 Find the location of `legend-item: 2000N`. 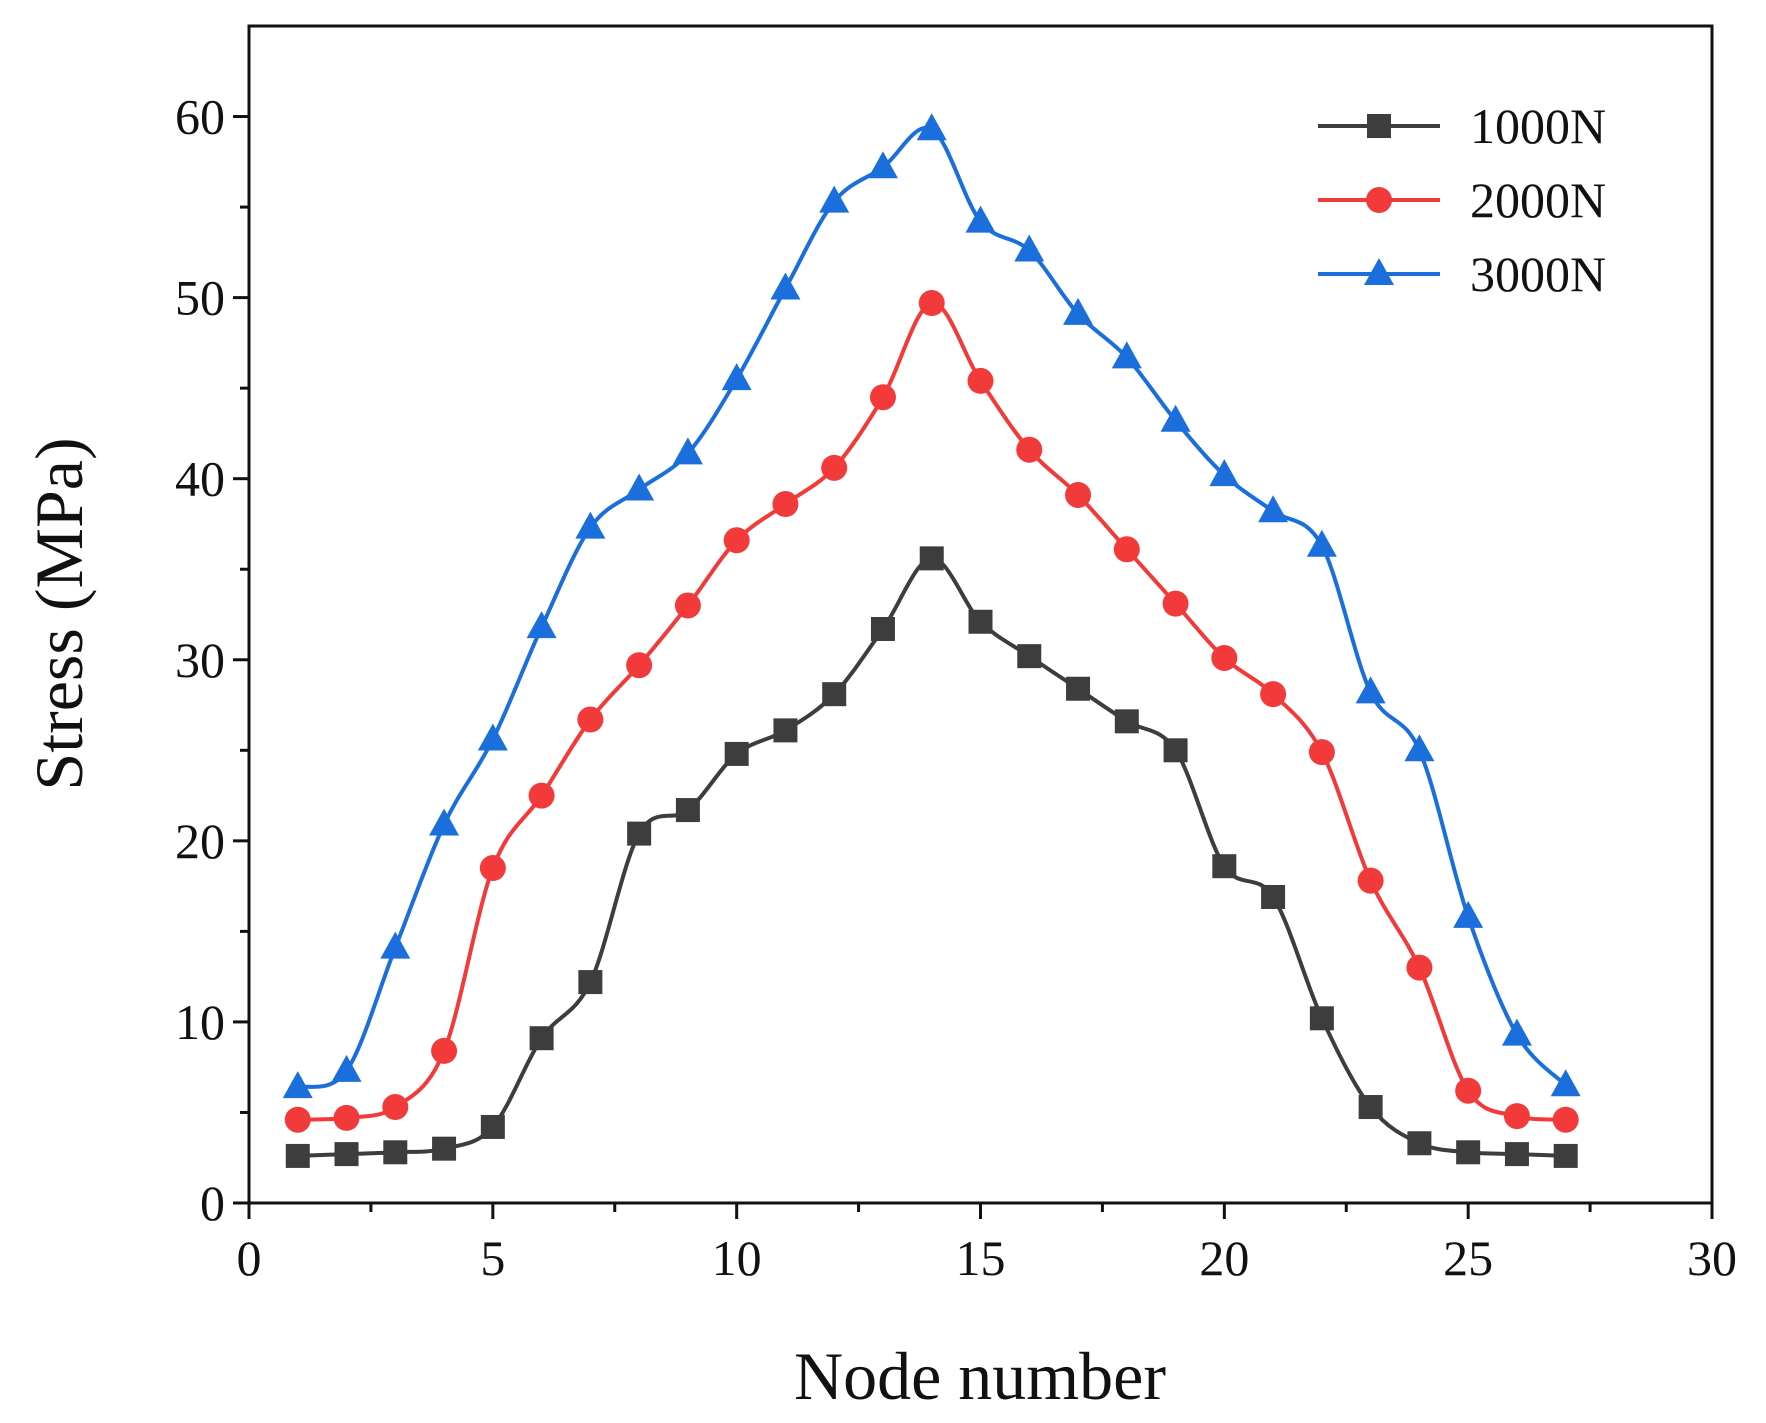

legend-item: 2000N is located at coordinates (1462, 200).